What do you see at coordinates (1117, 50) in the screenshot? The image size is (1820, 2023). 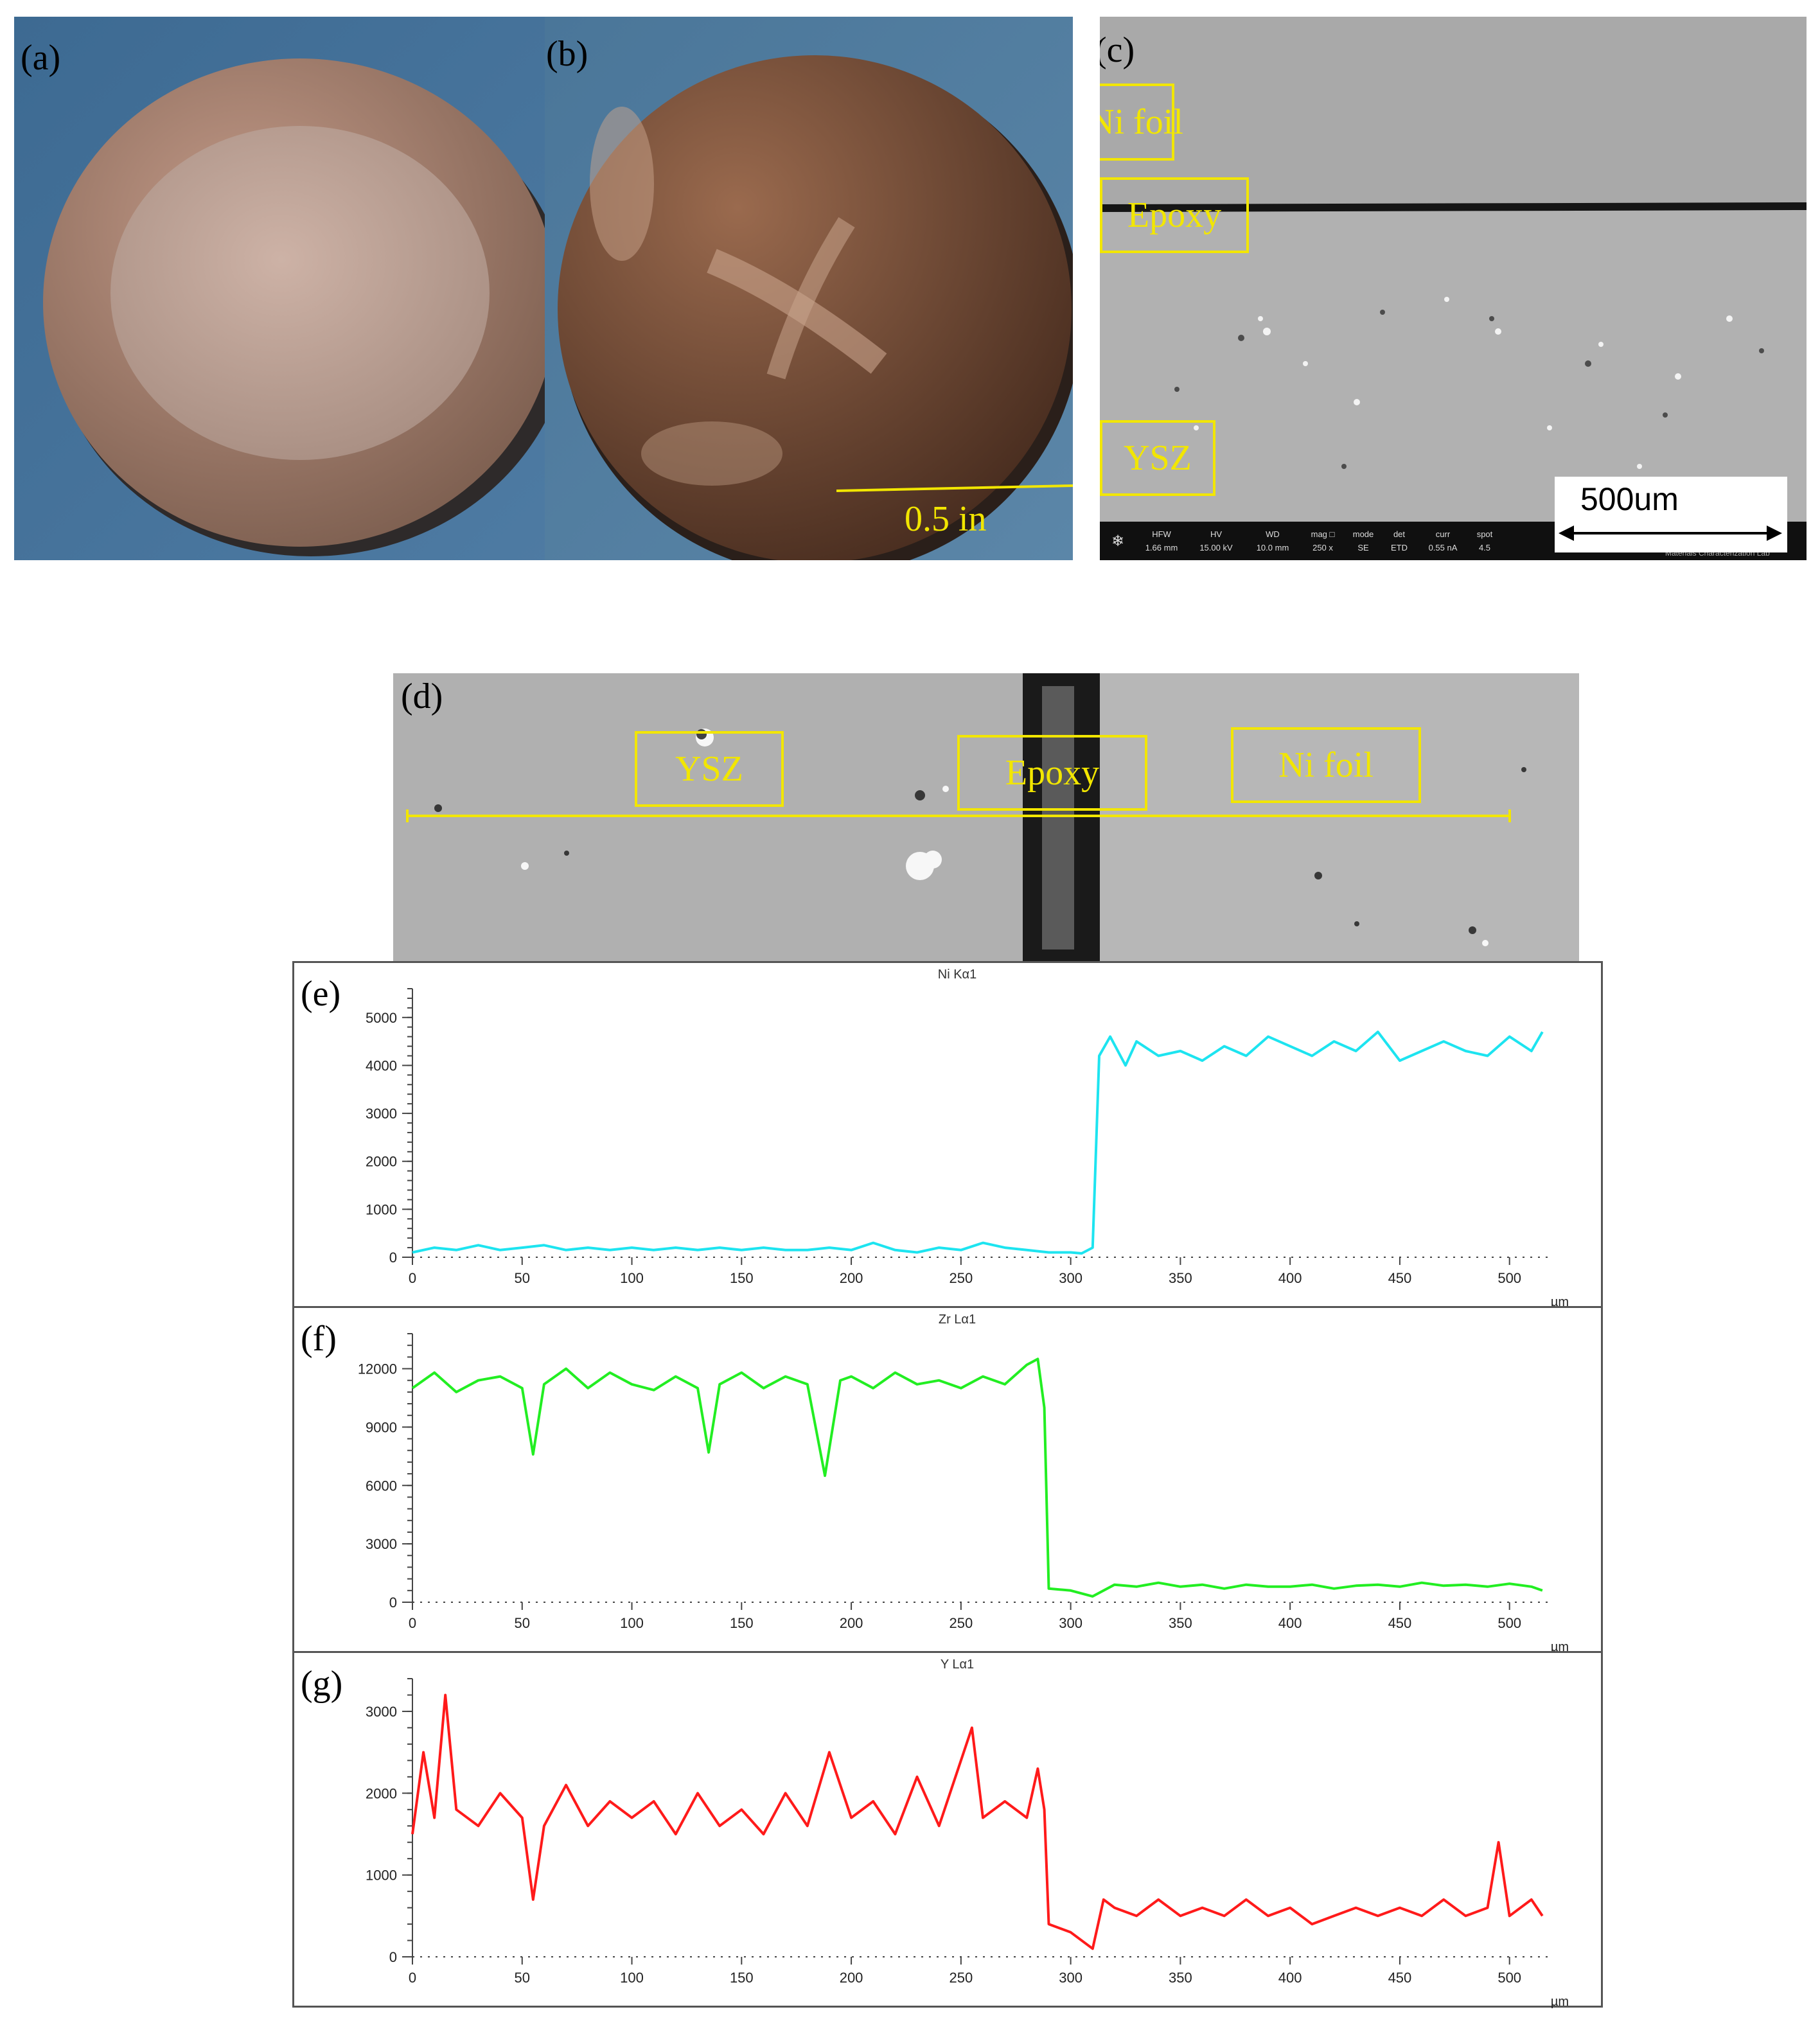 I see `panel-label-c: (c)` at bounding box center [1117, 50].